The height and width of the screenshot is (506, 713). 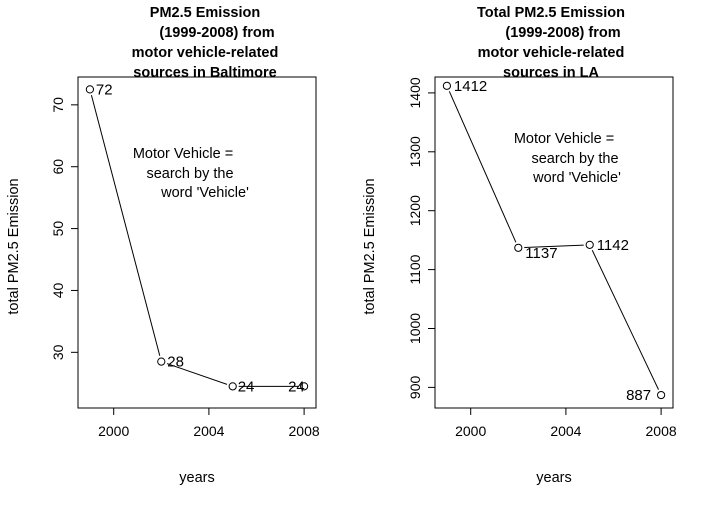 What do you see at coordinates (613, 245) in the screenshot?
I see `data-label: 1142` at bounding box center [613, 245].